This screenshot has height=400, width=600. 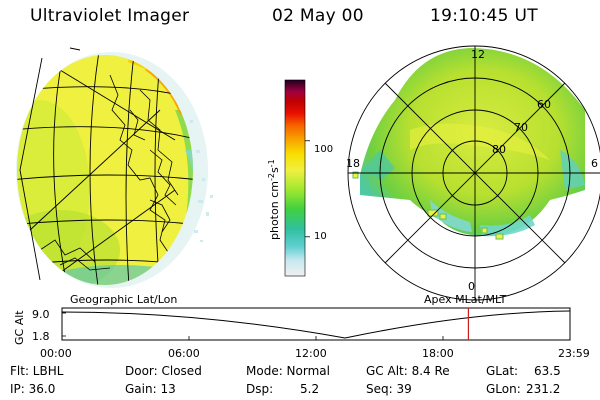 What do you see at coordinates (123, 299) in the screenshot?
I see `geographic-panel-label: Geographic Lat/Lon` at bounding box center [123, 299].